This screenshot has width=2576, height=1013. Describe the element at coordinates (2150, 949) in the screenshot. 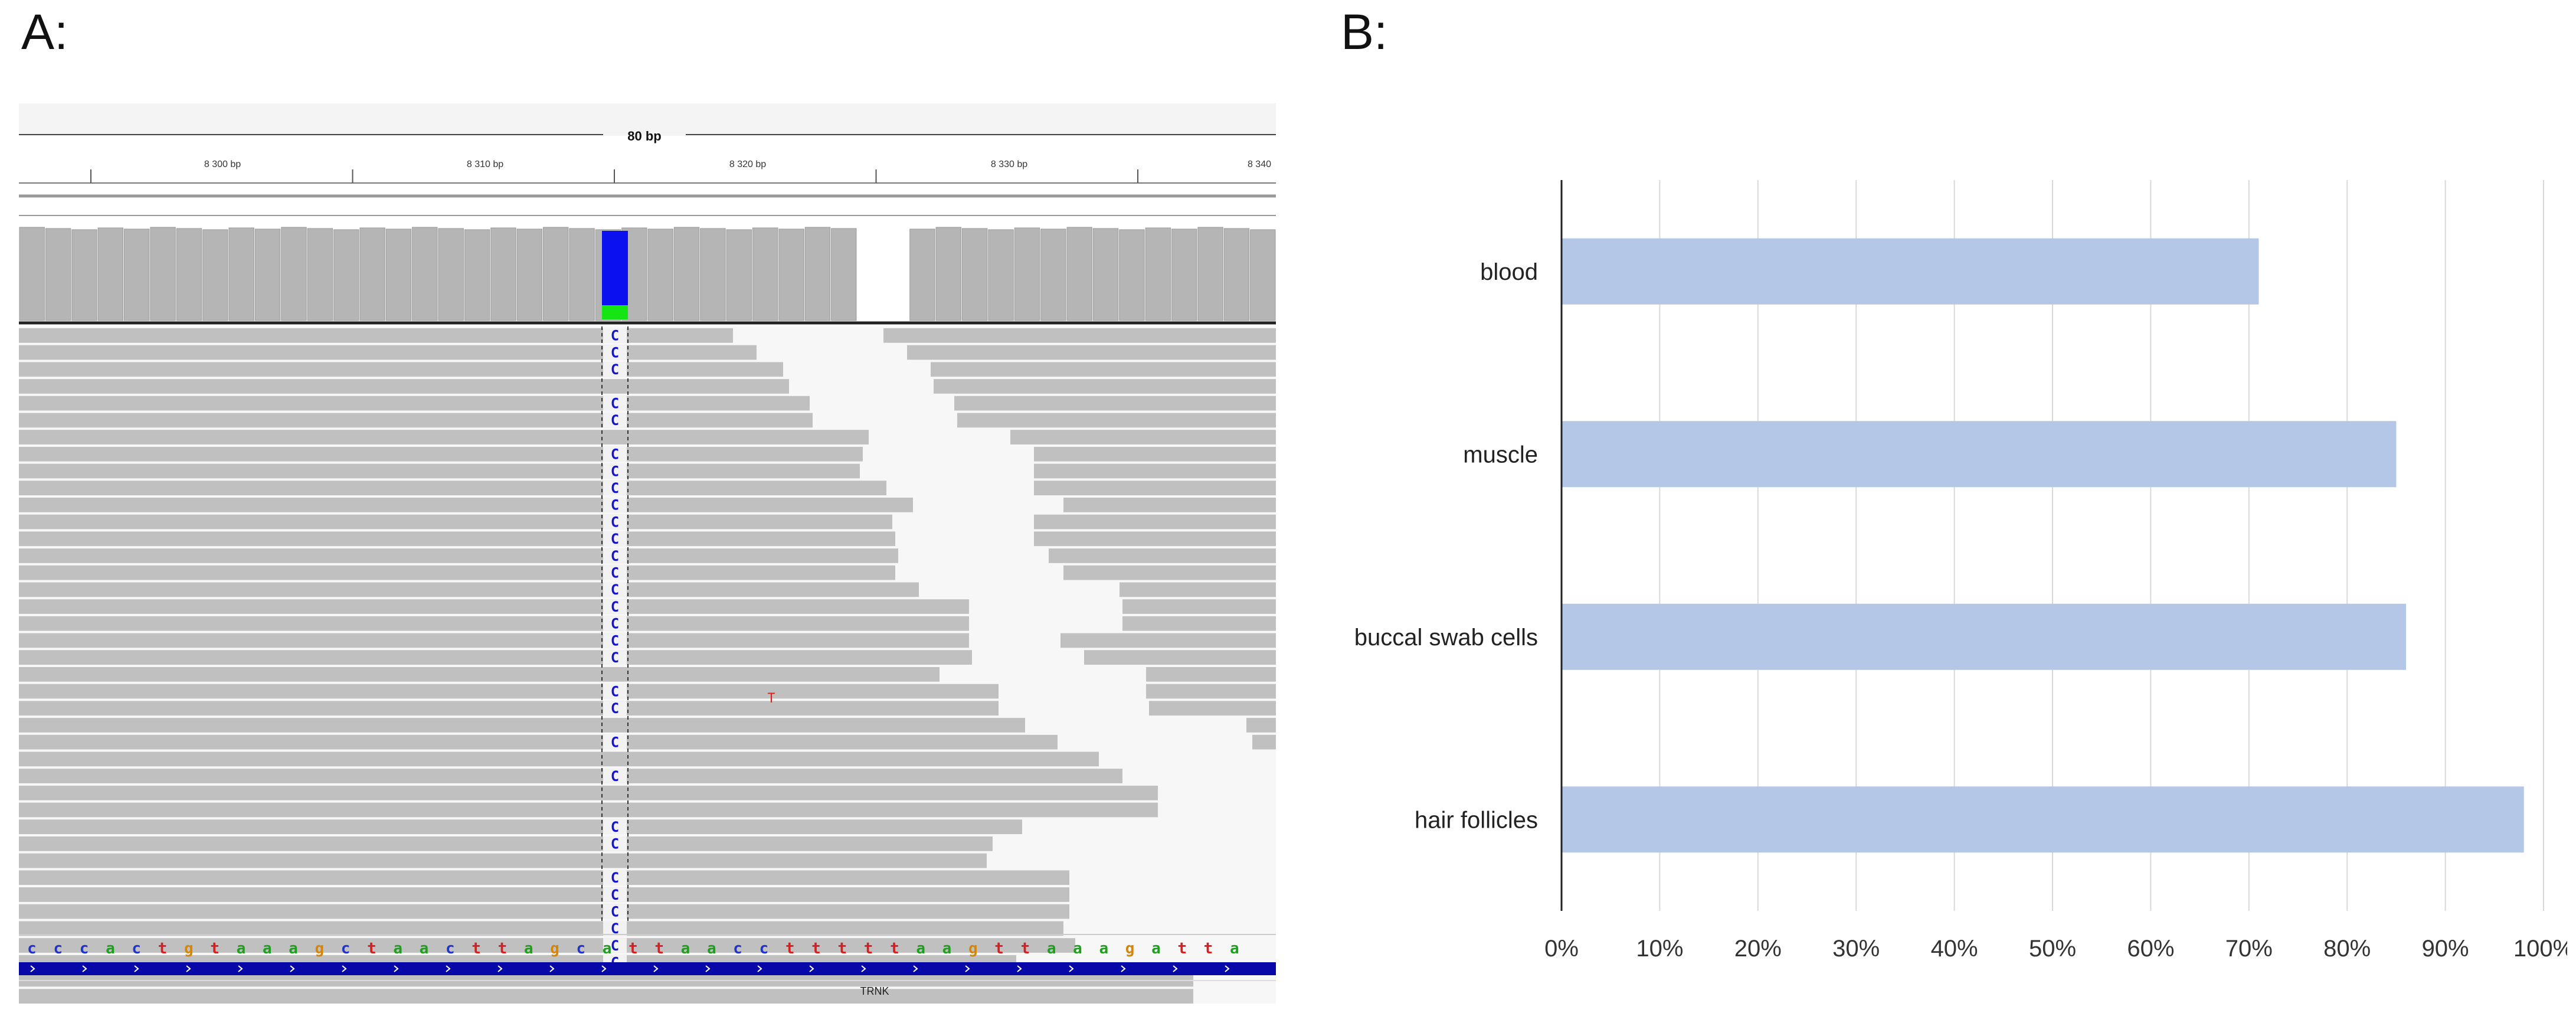

I see `x-tick-label: 60%` at that location.